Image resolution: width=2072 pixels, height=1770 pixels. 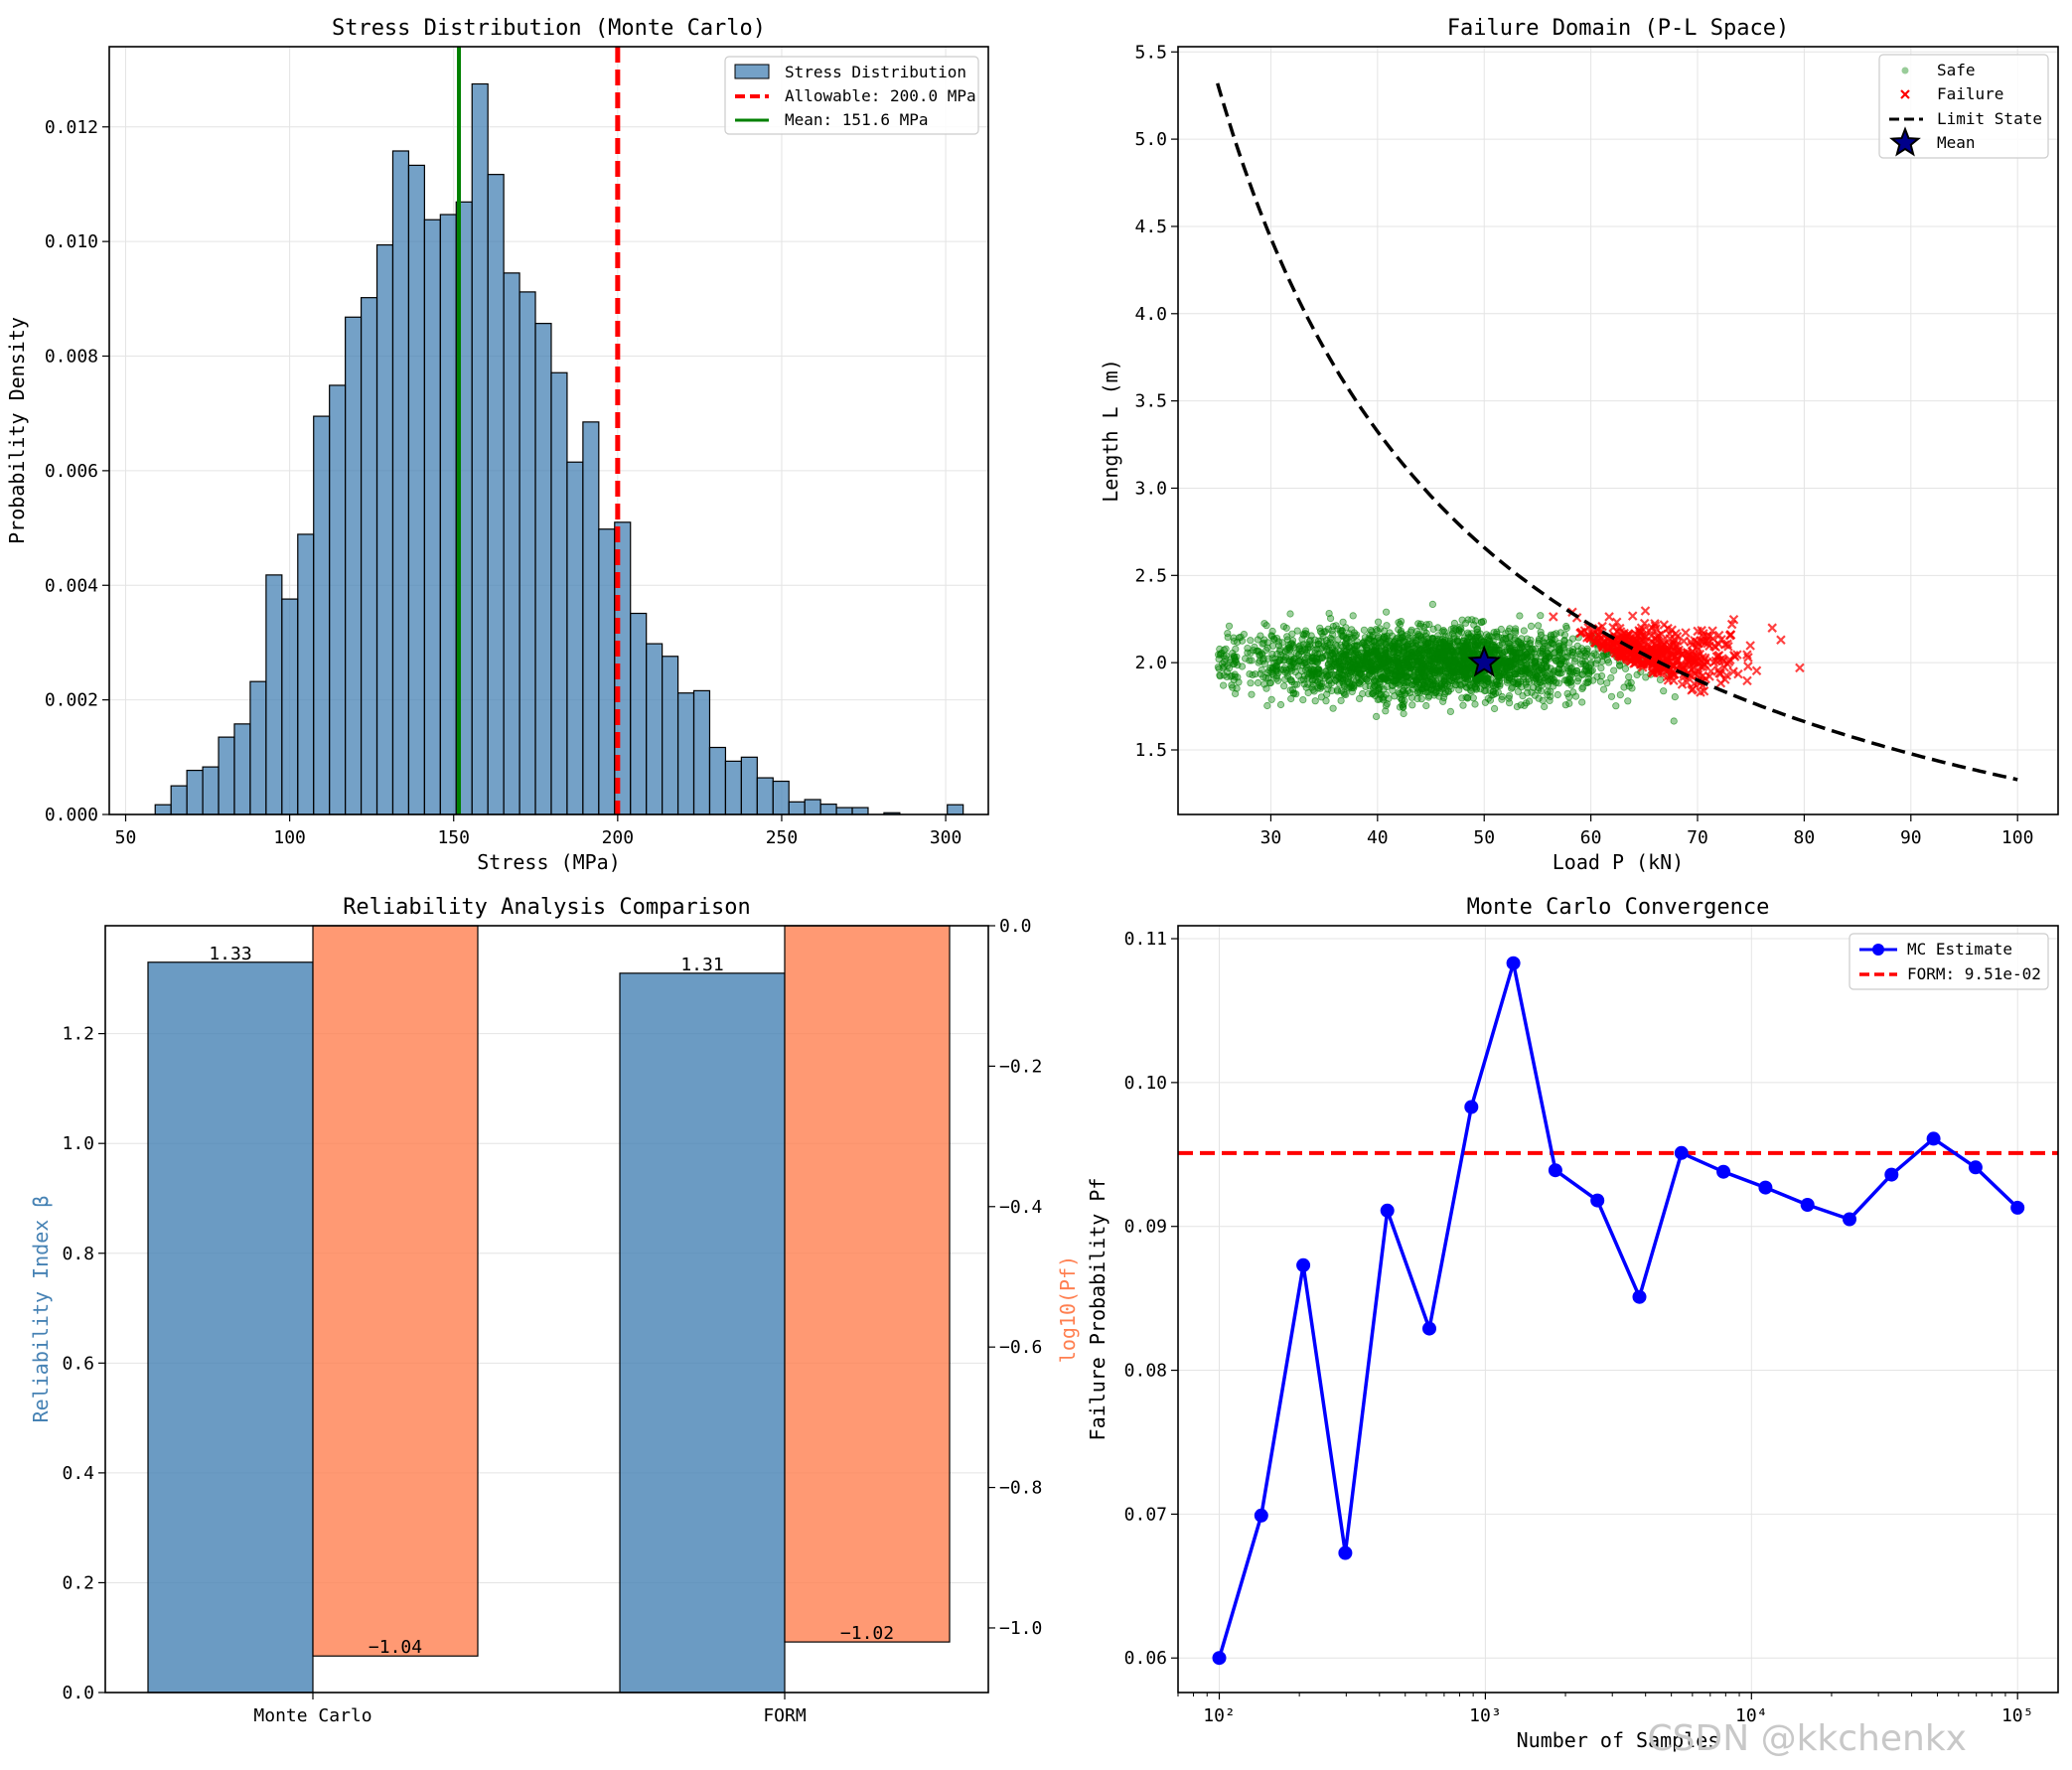 What do you see at coordinates (867, 1633) in the screenshot?
I see `log-pf-bar-value-label: −1.02` at bounding box center [867, 1633].